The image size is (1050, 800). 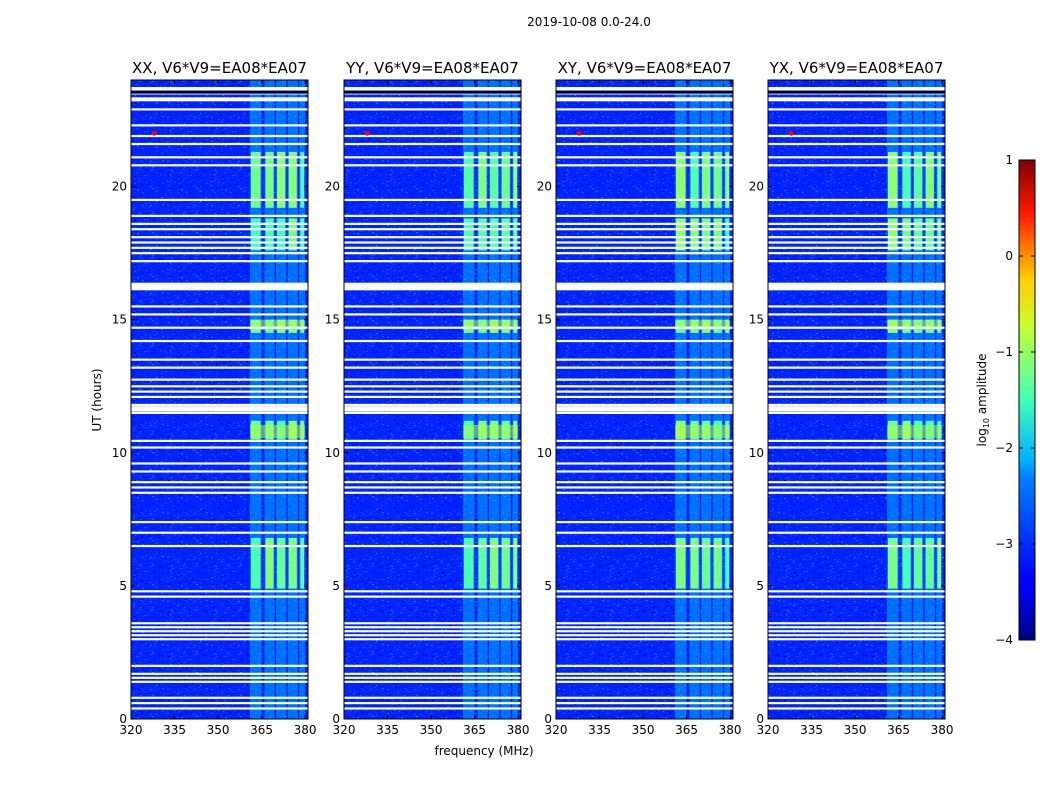 What do you see at coordinates (483, 751) in the screenshot?
I see `x-axis-label: frequency (MHz)` at bounding box center [483, 751].